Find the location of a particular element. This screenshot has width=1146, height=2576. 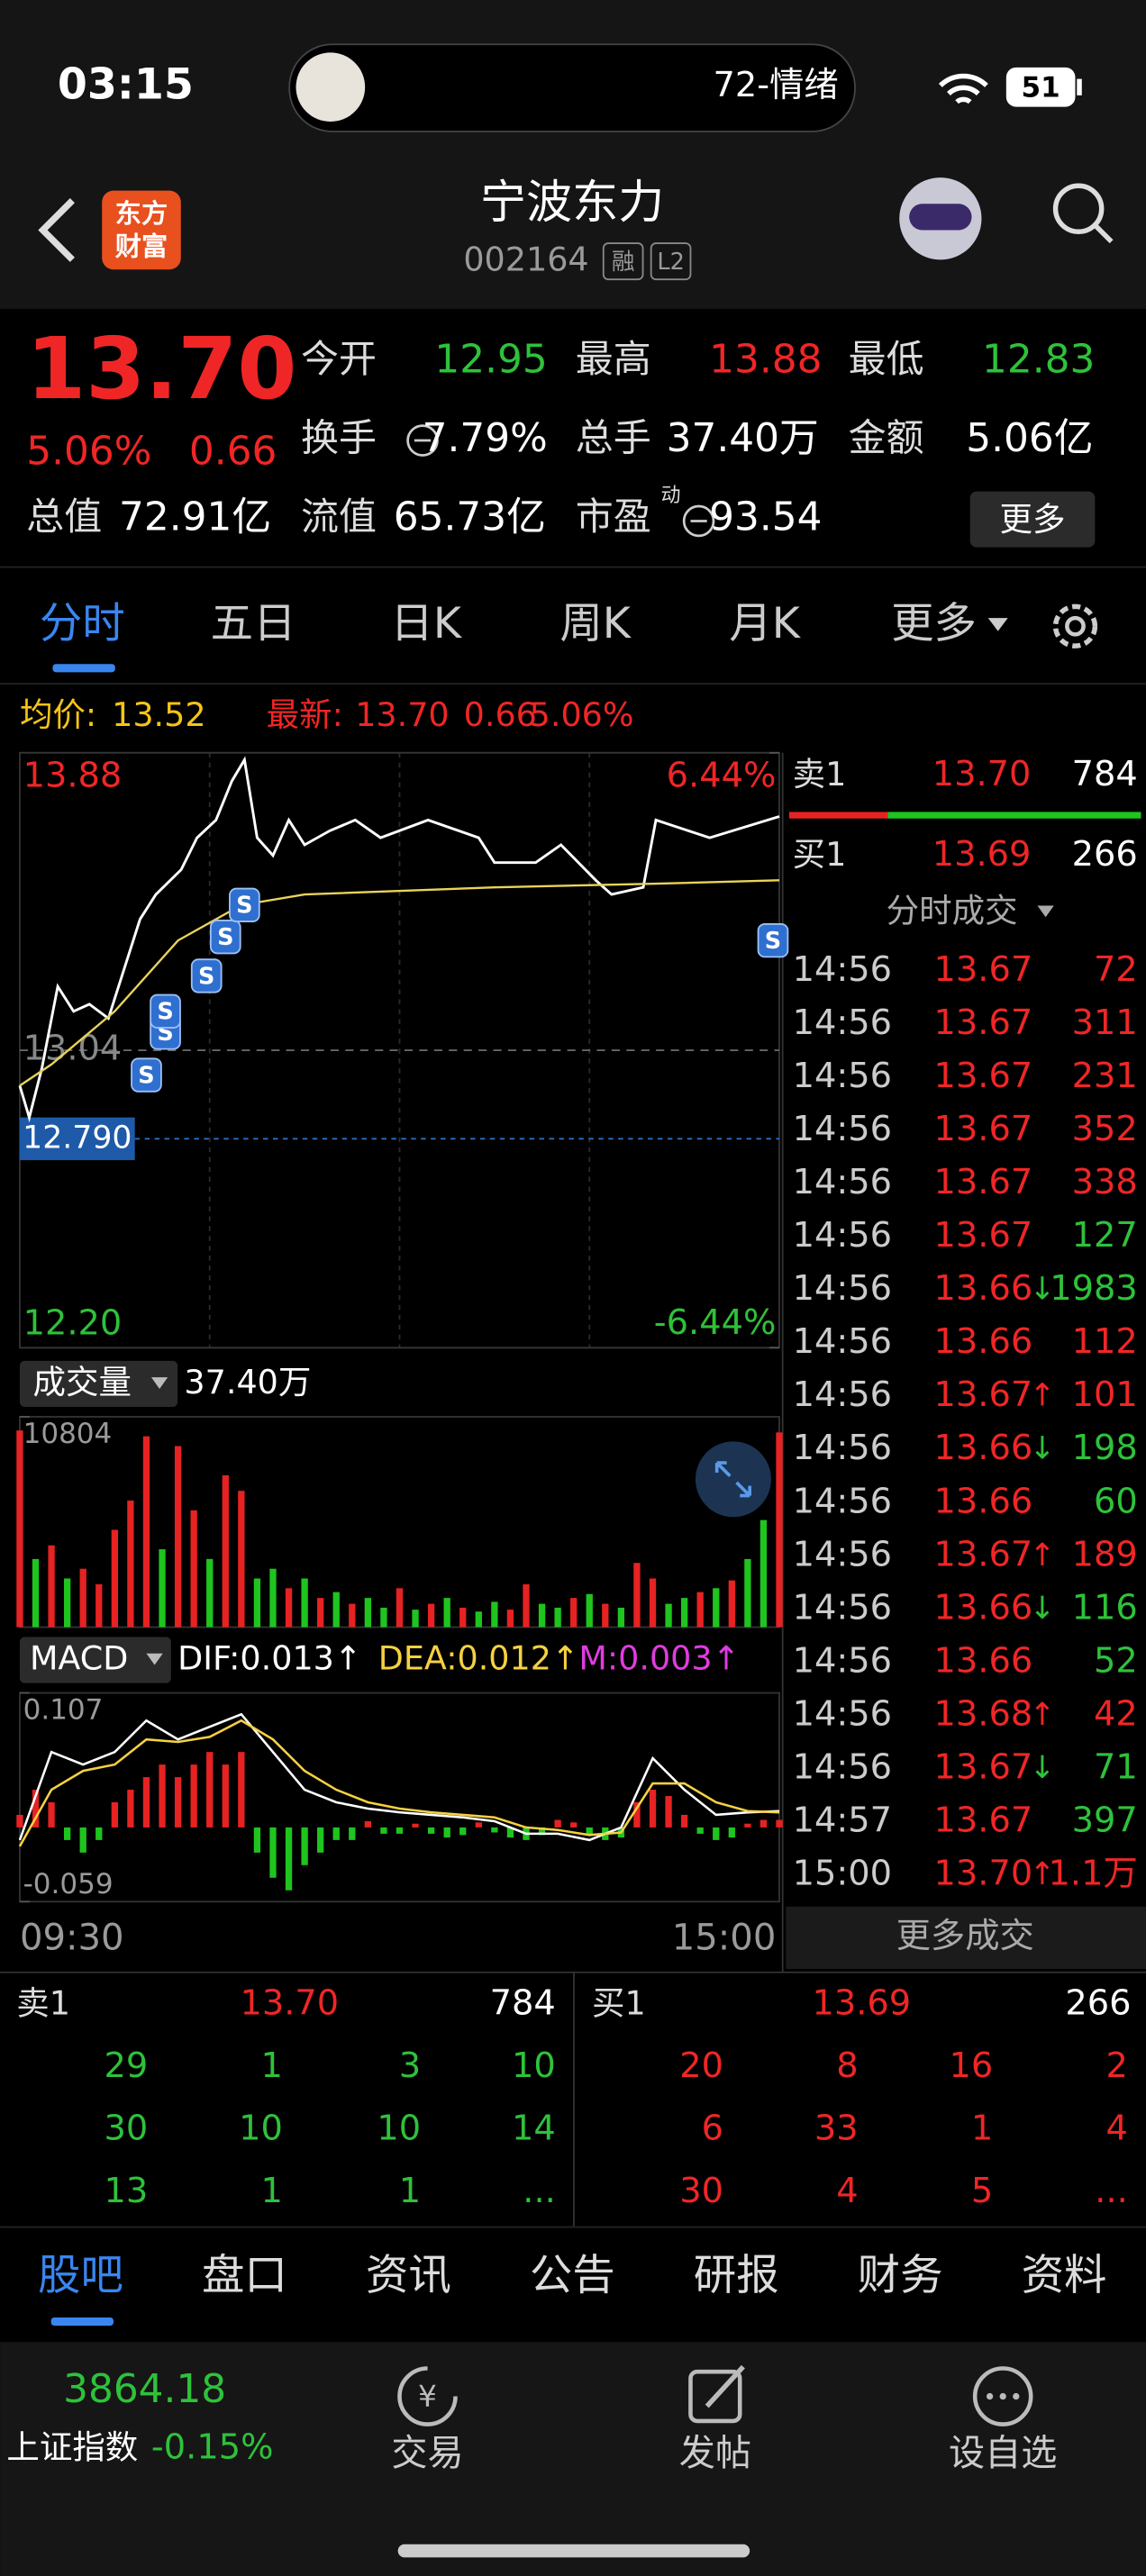

settings-button is located at coordinates (1075, 626).